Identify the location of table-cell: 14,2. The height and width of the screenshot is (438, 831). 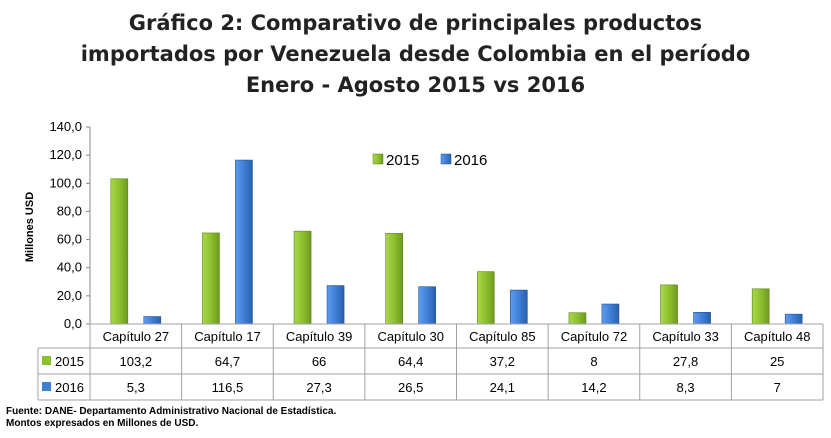
(593, 387).